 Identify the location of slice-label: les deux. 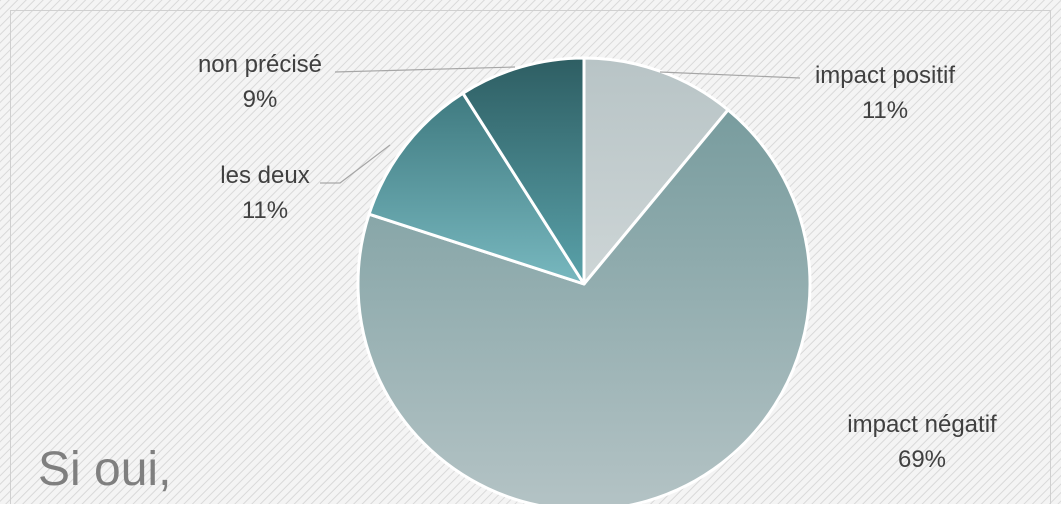
(264, 175).